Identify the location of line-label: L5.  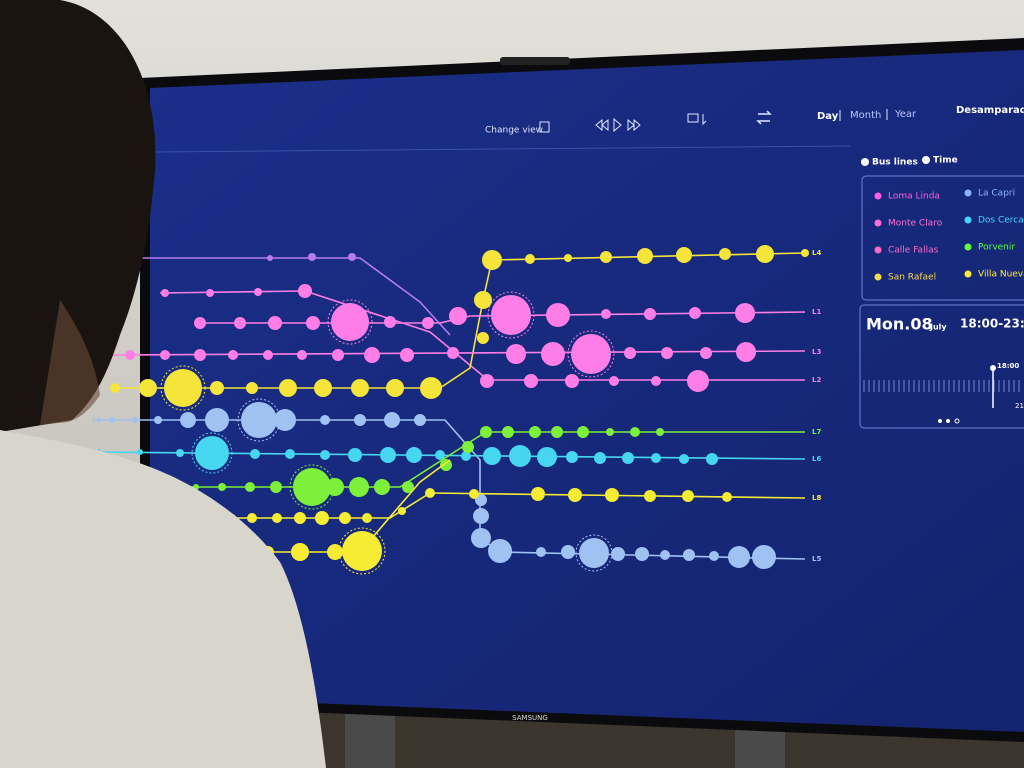
(96, 420).